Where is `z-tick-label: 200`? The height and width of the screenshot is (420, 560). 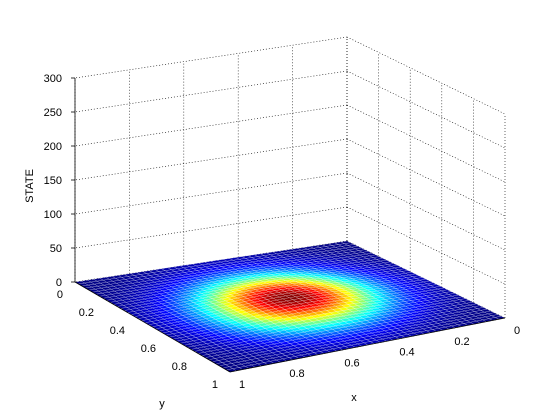 z-tick-label: 200 is located at coordinates (53, 147).